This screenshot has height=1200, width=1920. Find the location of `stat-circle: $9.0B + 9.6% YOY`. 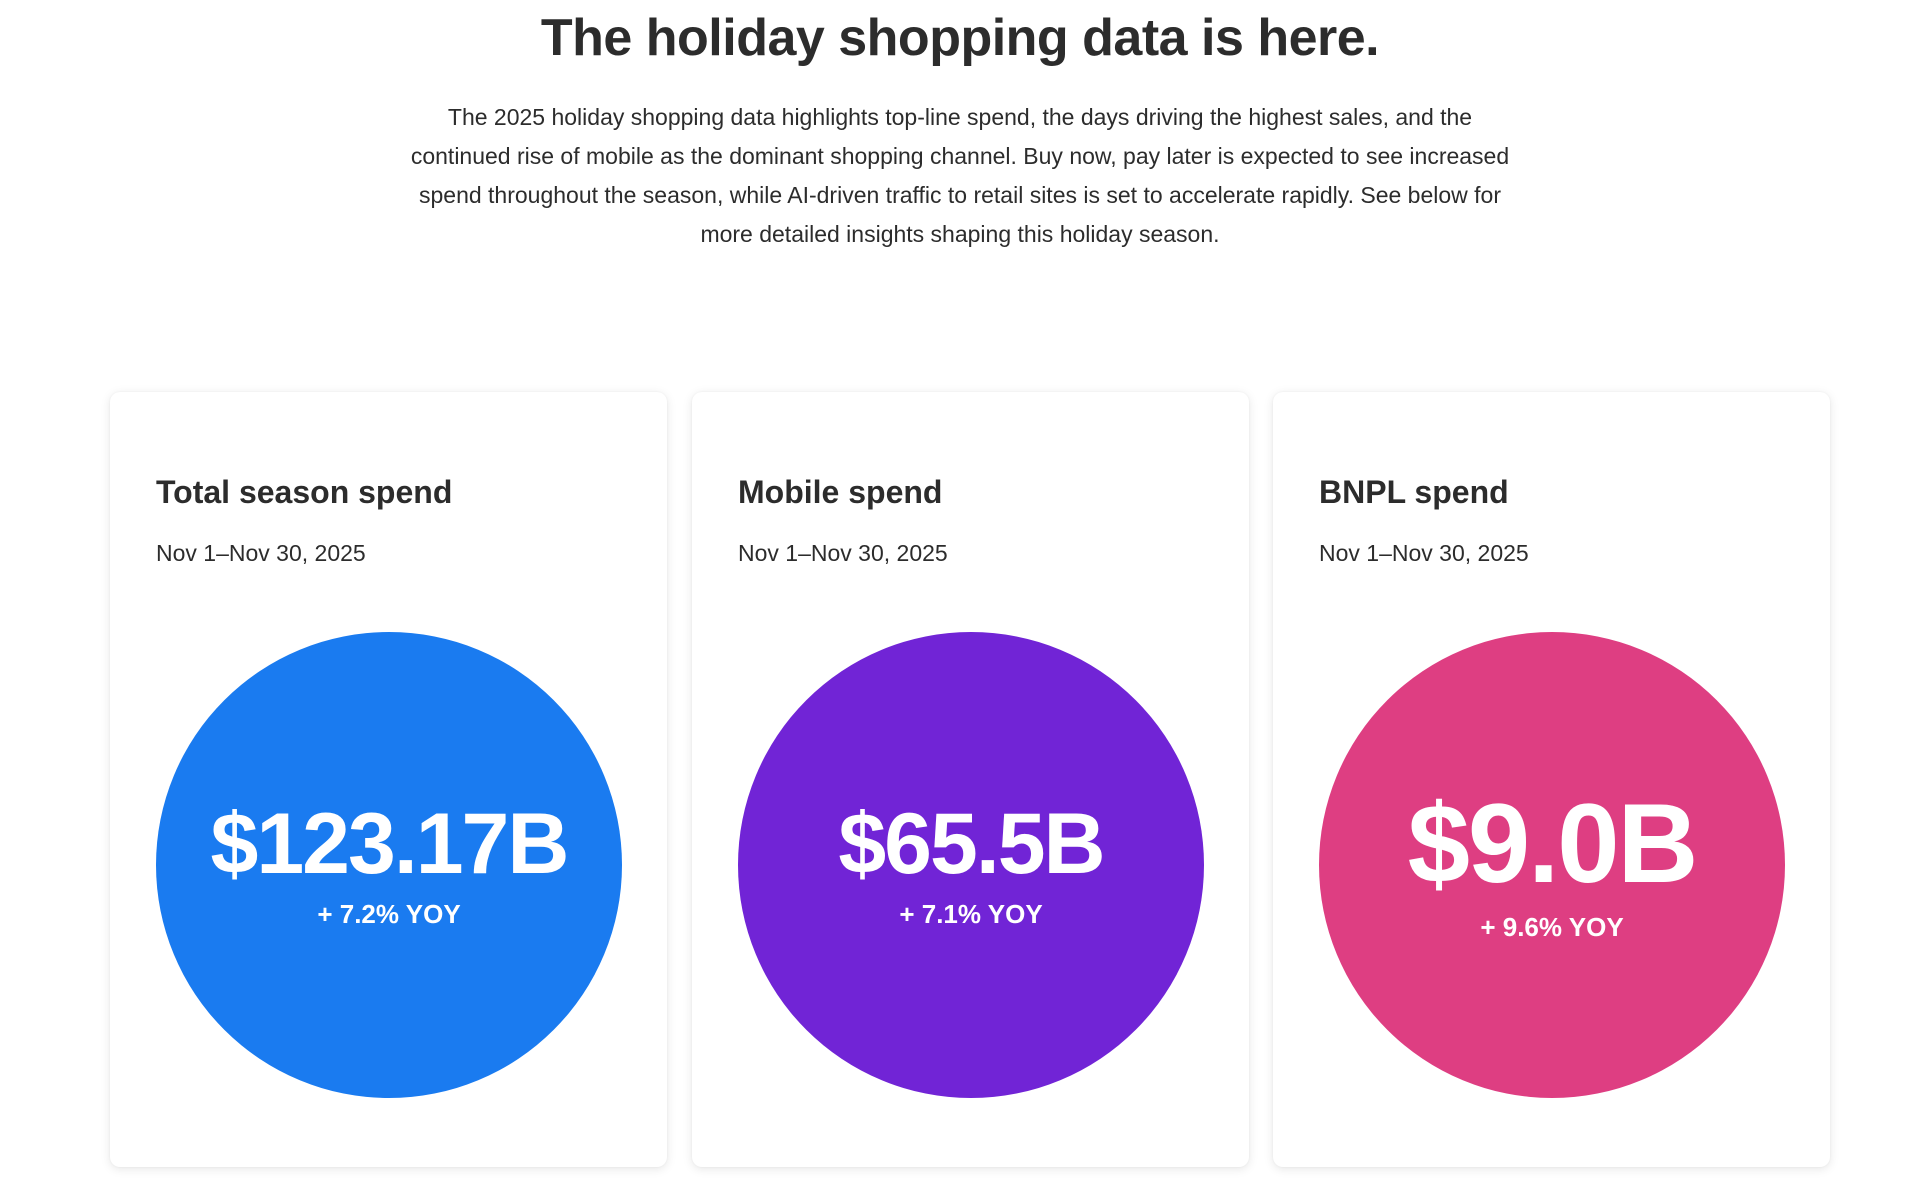

stat-circle: $9.0B + 9.6% YOY is located at coordinates (1552, 865).